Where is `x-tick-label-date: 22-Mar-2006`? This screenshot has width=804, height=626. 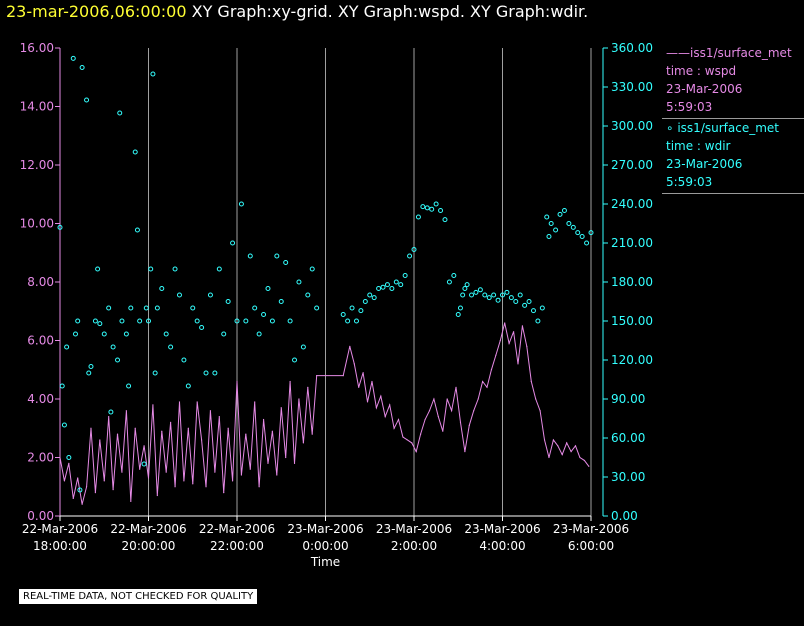 x-tick-label-date: 22-Mar-2006 is located at coordinates (148, 529).